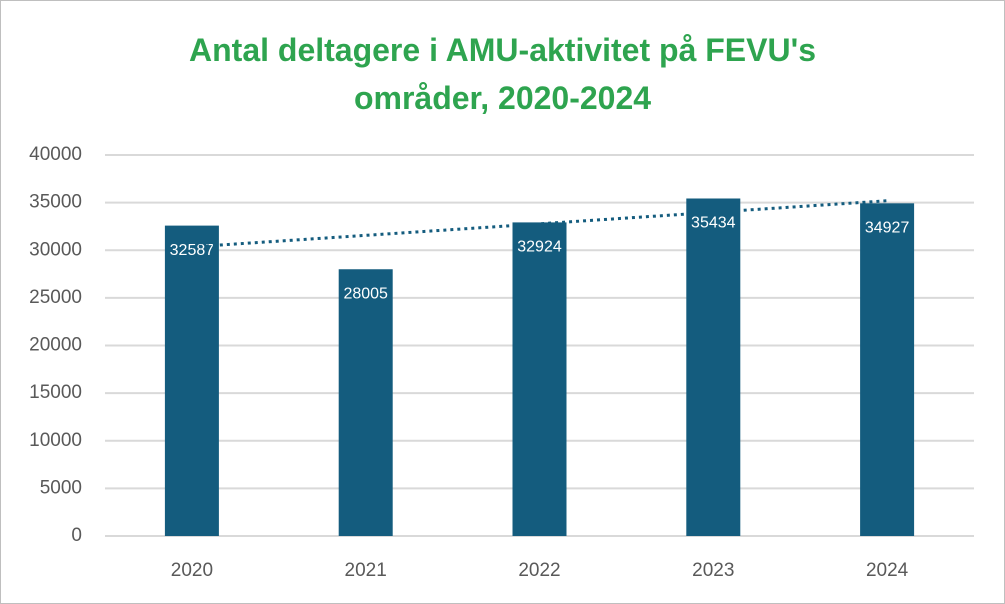 This screenshot has height=604, width=1005. I want to click on y-tick-label: 15000, so click(55, 392).